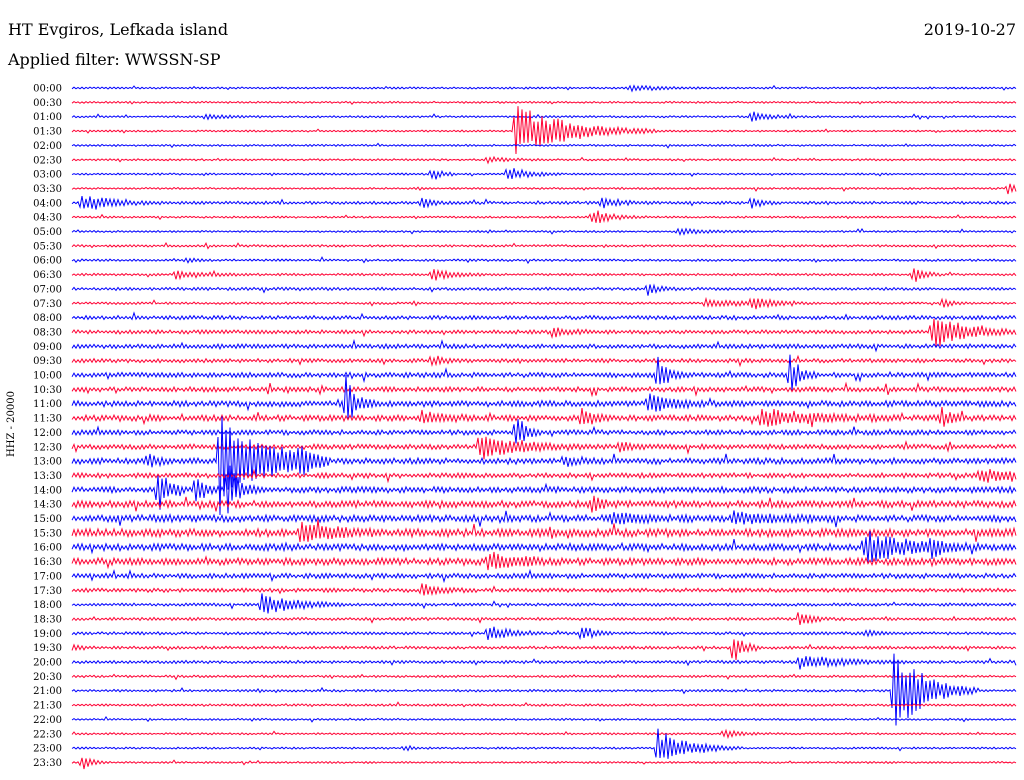  Describe the element at coordinates (47, 677) in the screenshot. I see `time-label: 20:30` at that location.